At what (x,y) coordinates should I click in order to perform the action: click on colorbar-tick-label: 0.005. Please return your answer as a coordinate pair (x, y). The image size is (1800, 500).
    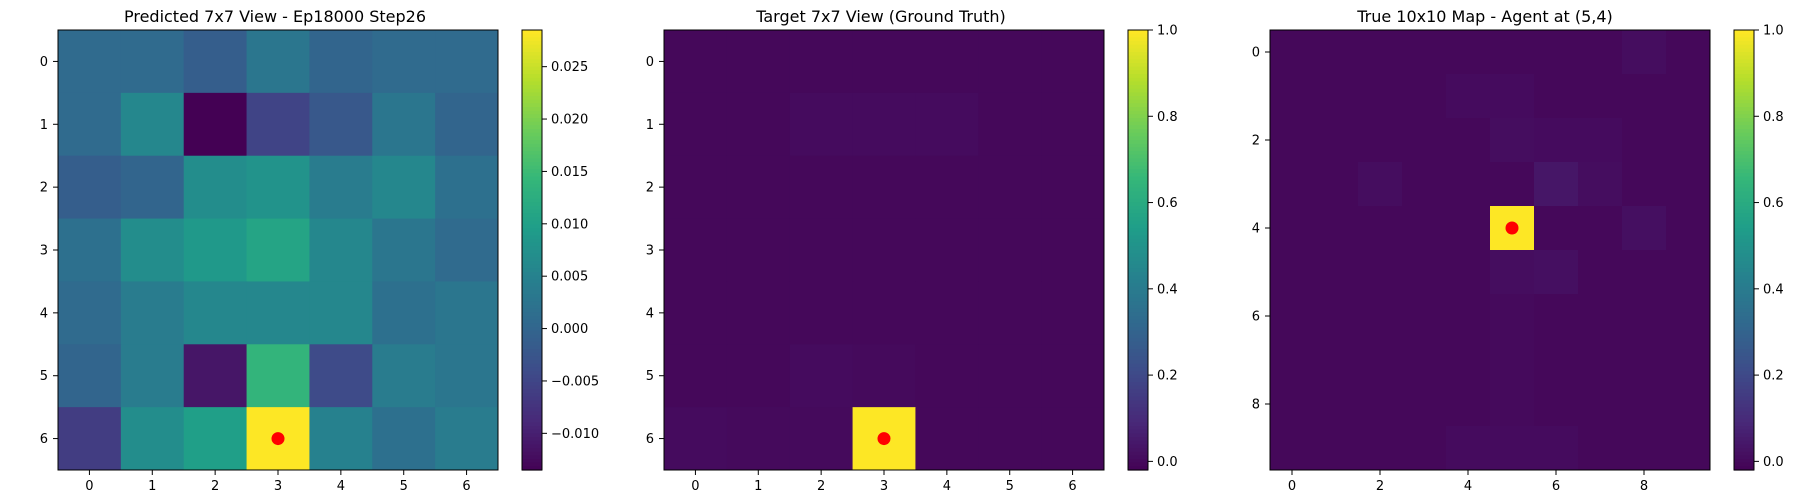
    Looking at the image, I should click on (569, 277).